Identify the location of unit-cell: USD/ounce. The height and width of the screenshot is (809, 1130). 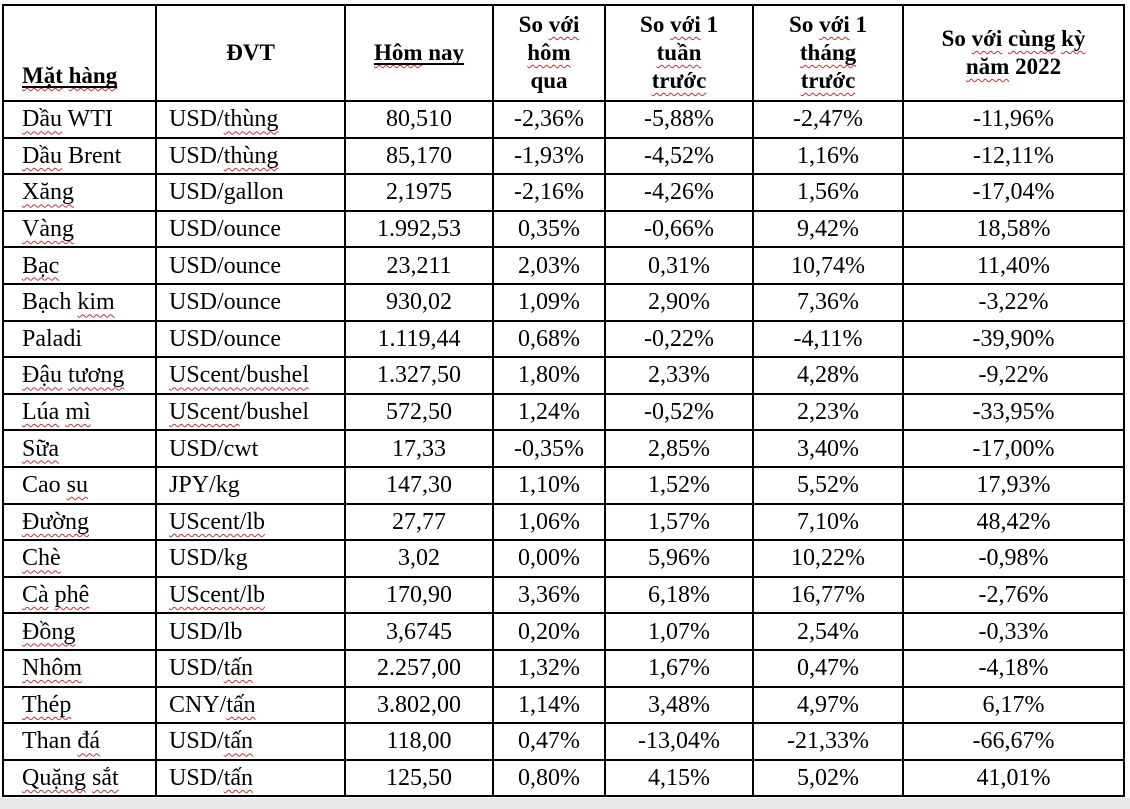
(250, 339).